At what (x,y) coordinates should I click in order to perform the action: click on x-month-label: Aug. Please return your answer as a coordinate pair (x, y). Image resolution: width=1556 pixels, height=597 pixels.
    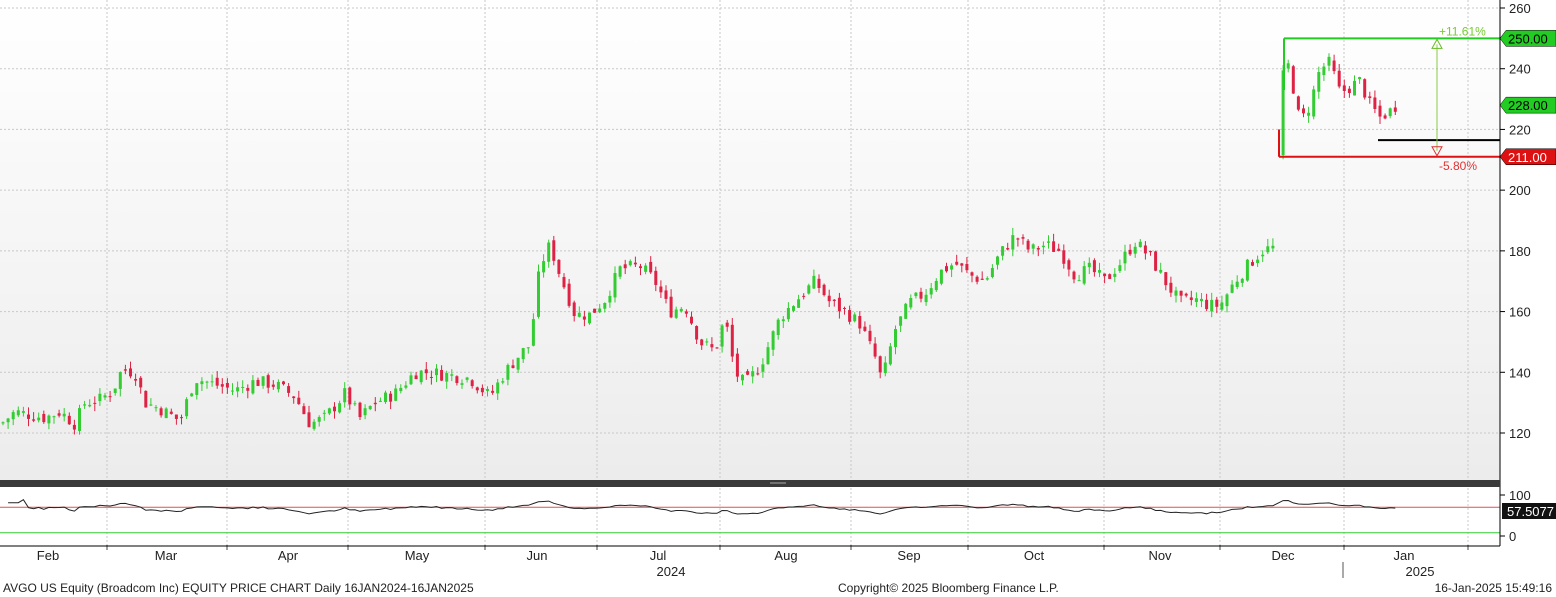
    Looking at the image, I should click on (785, 555).